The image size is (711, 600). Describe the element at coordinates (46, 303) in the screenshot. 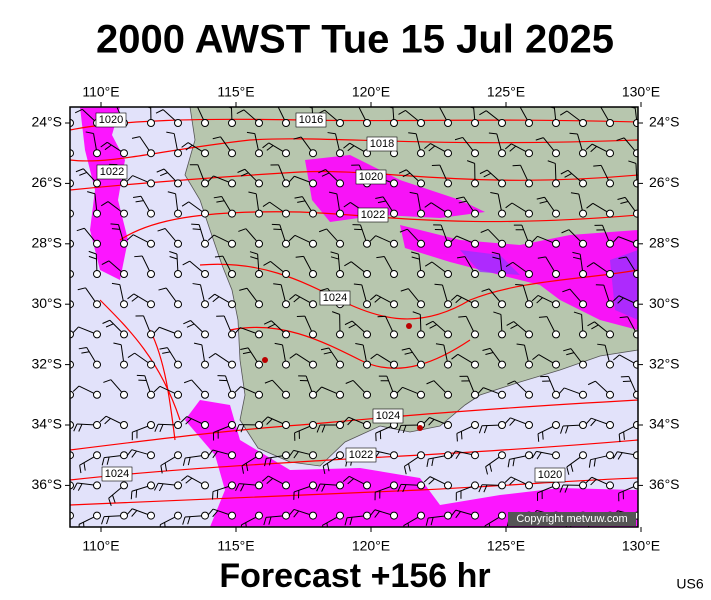

I see `lat-label: 30°S` at that location.